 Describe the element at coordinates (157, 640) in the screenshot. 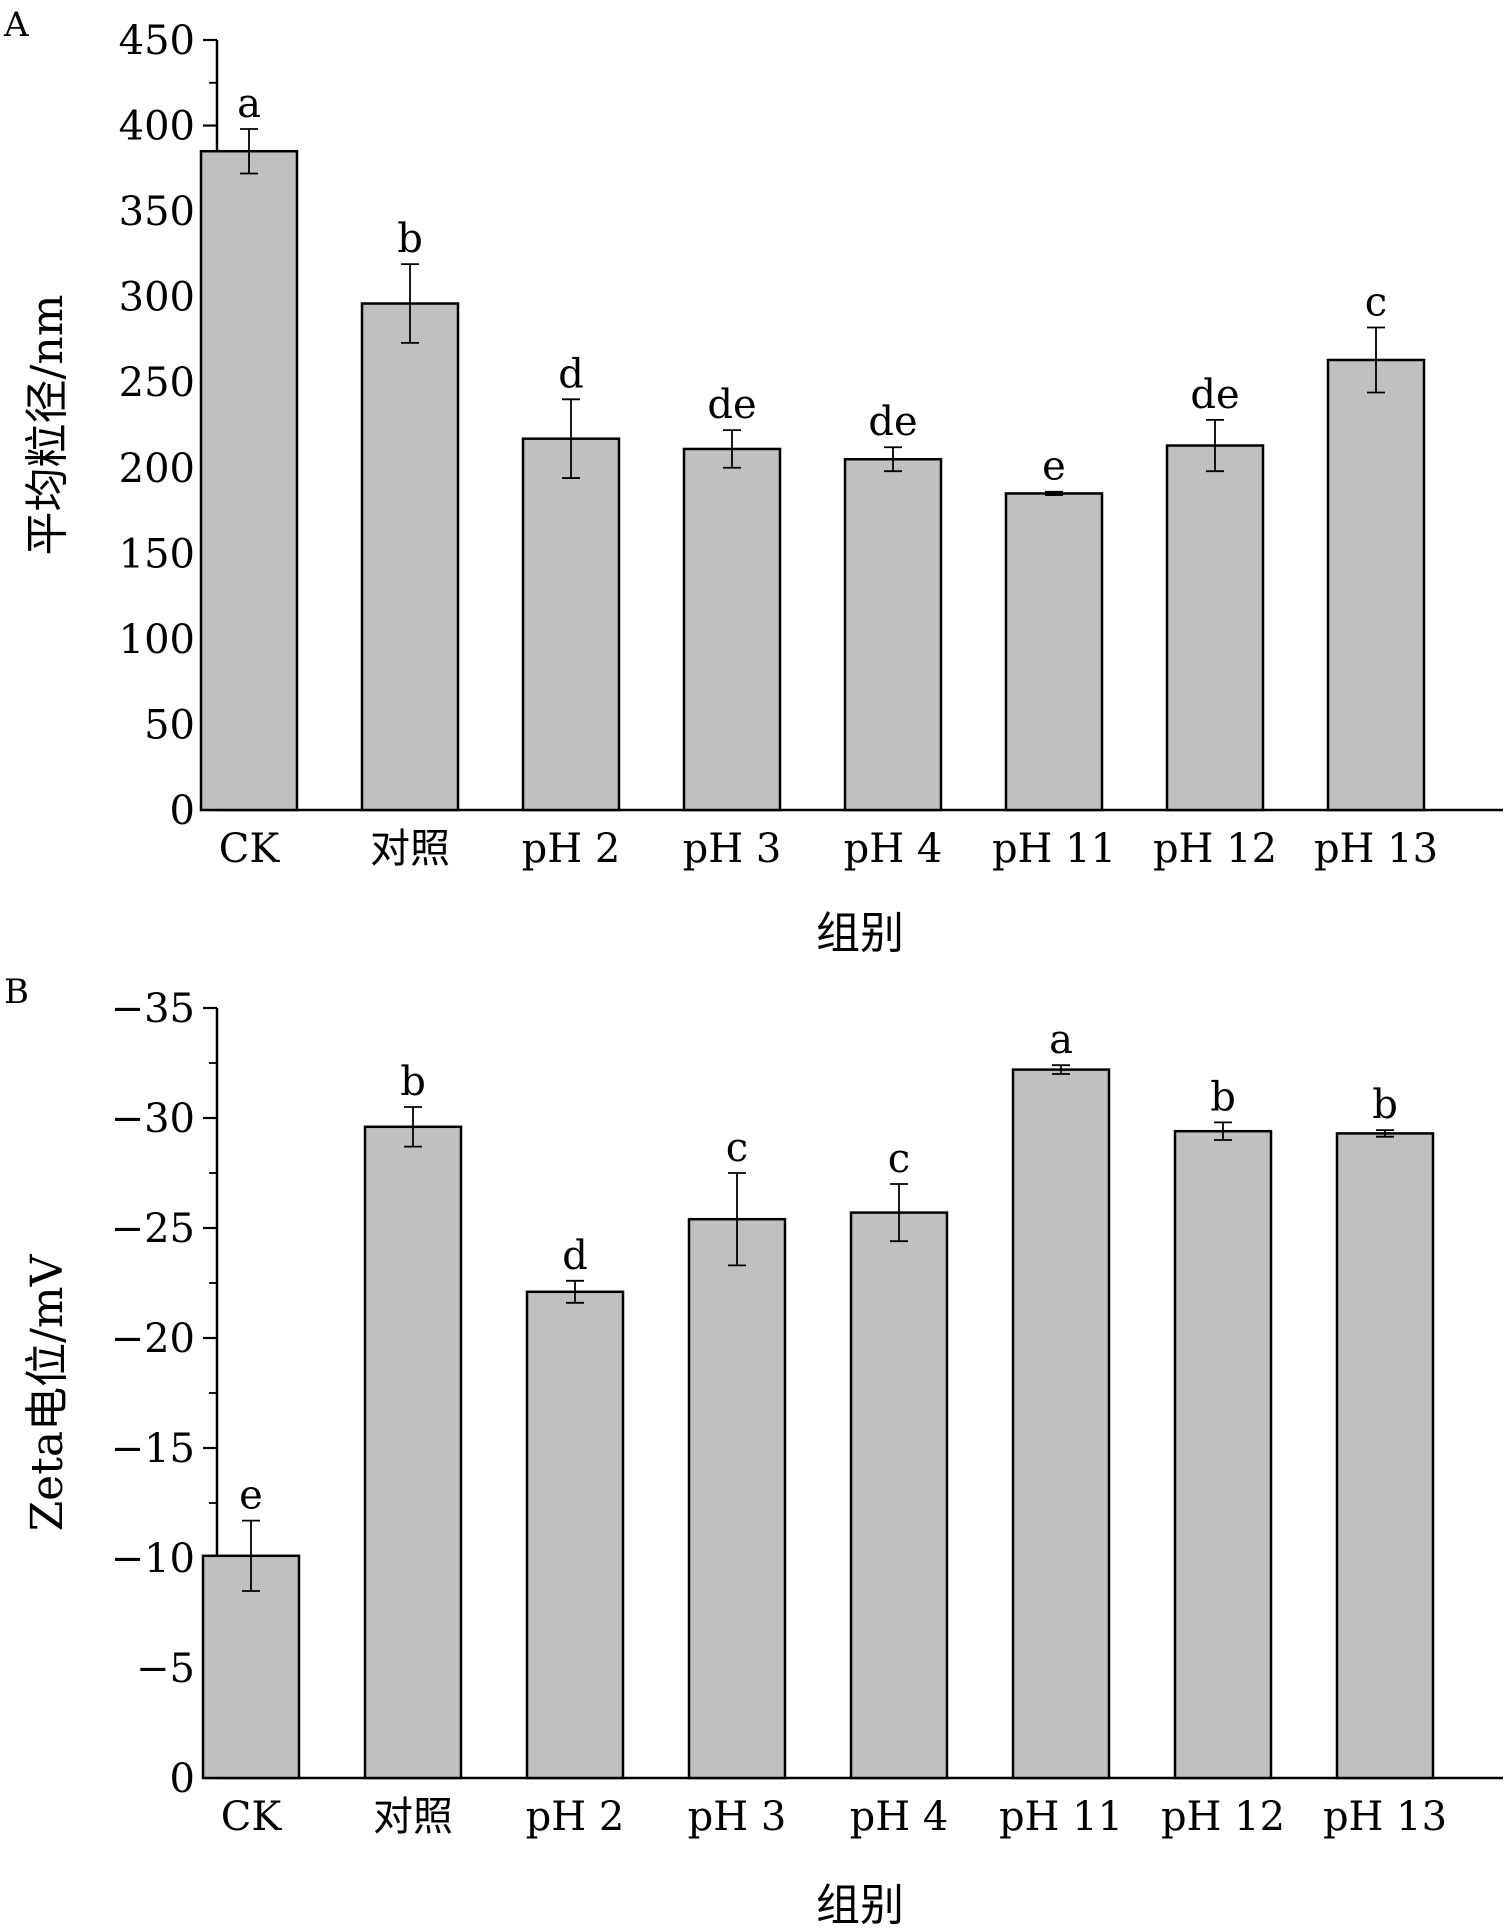

I see `y-tick-label-a: 100` at that location.